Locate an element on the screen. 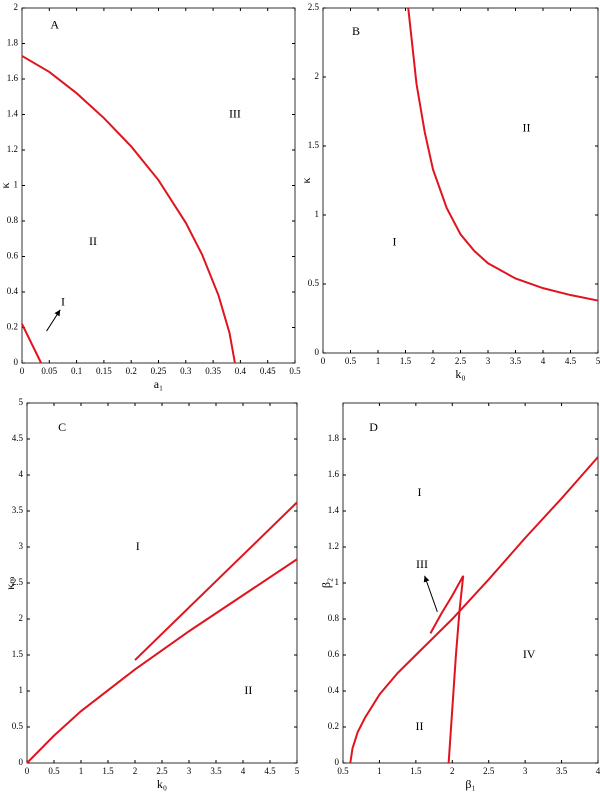 The height and width of the screenshot is (794, 600). y-axis-label: β₂ is located at coordinates (326, 583).